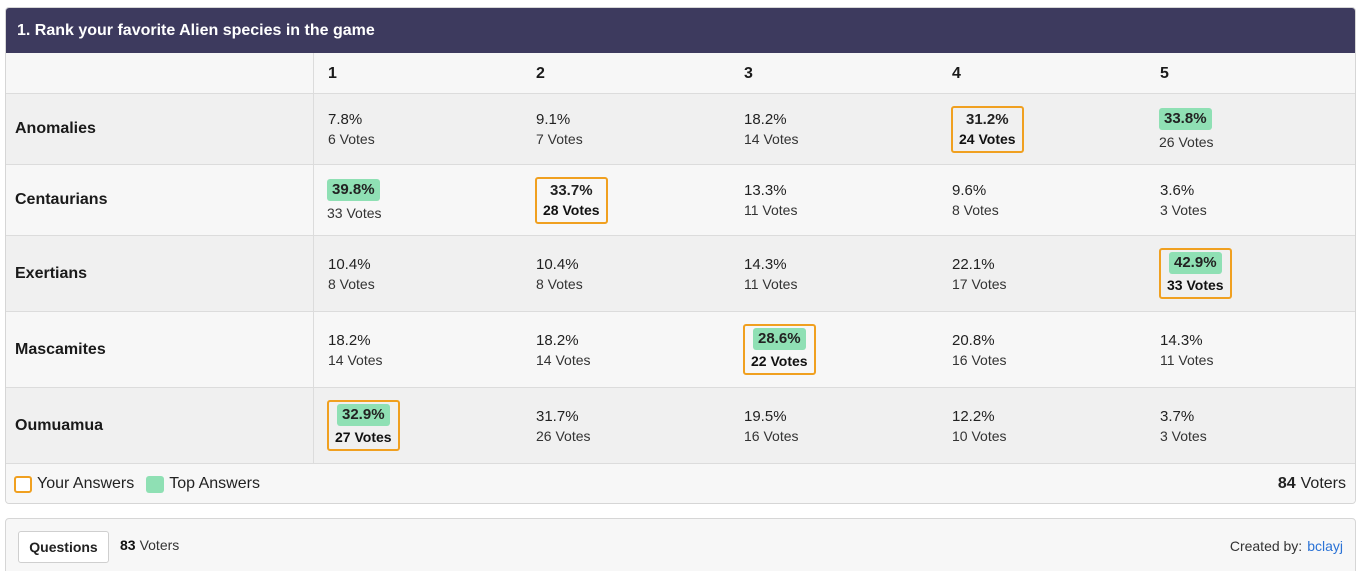 The height and width of the screenshot is (571, 1367). Describe the element at coordinates (160, 73) in the screenshot. I see `grid-header-blank` at that location.